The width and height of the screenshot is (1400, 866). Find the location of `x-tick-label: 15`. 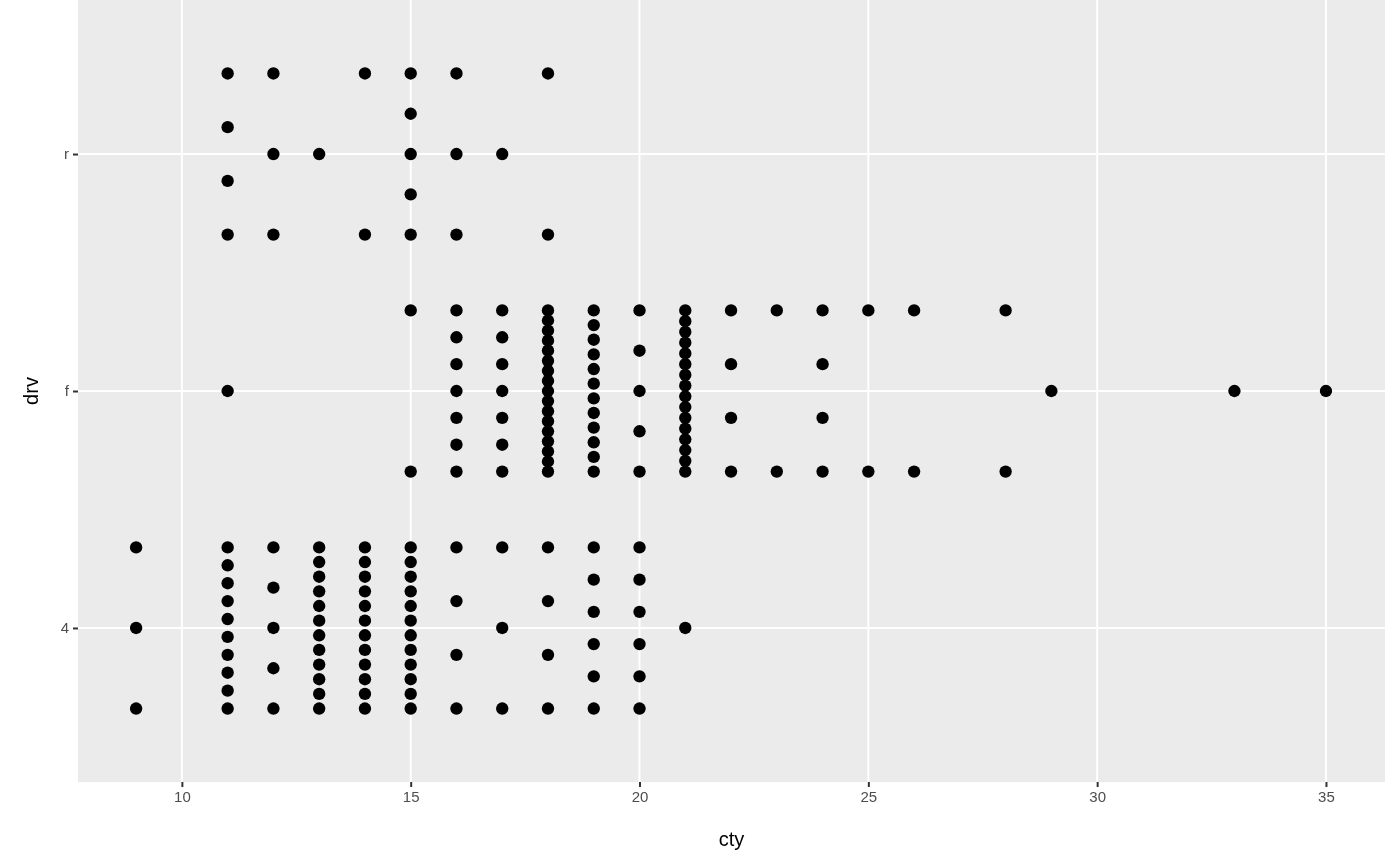

x-tick-label: 15 is located at coordinates (411, 796).